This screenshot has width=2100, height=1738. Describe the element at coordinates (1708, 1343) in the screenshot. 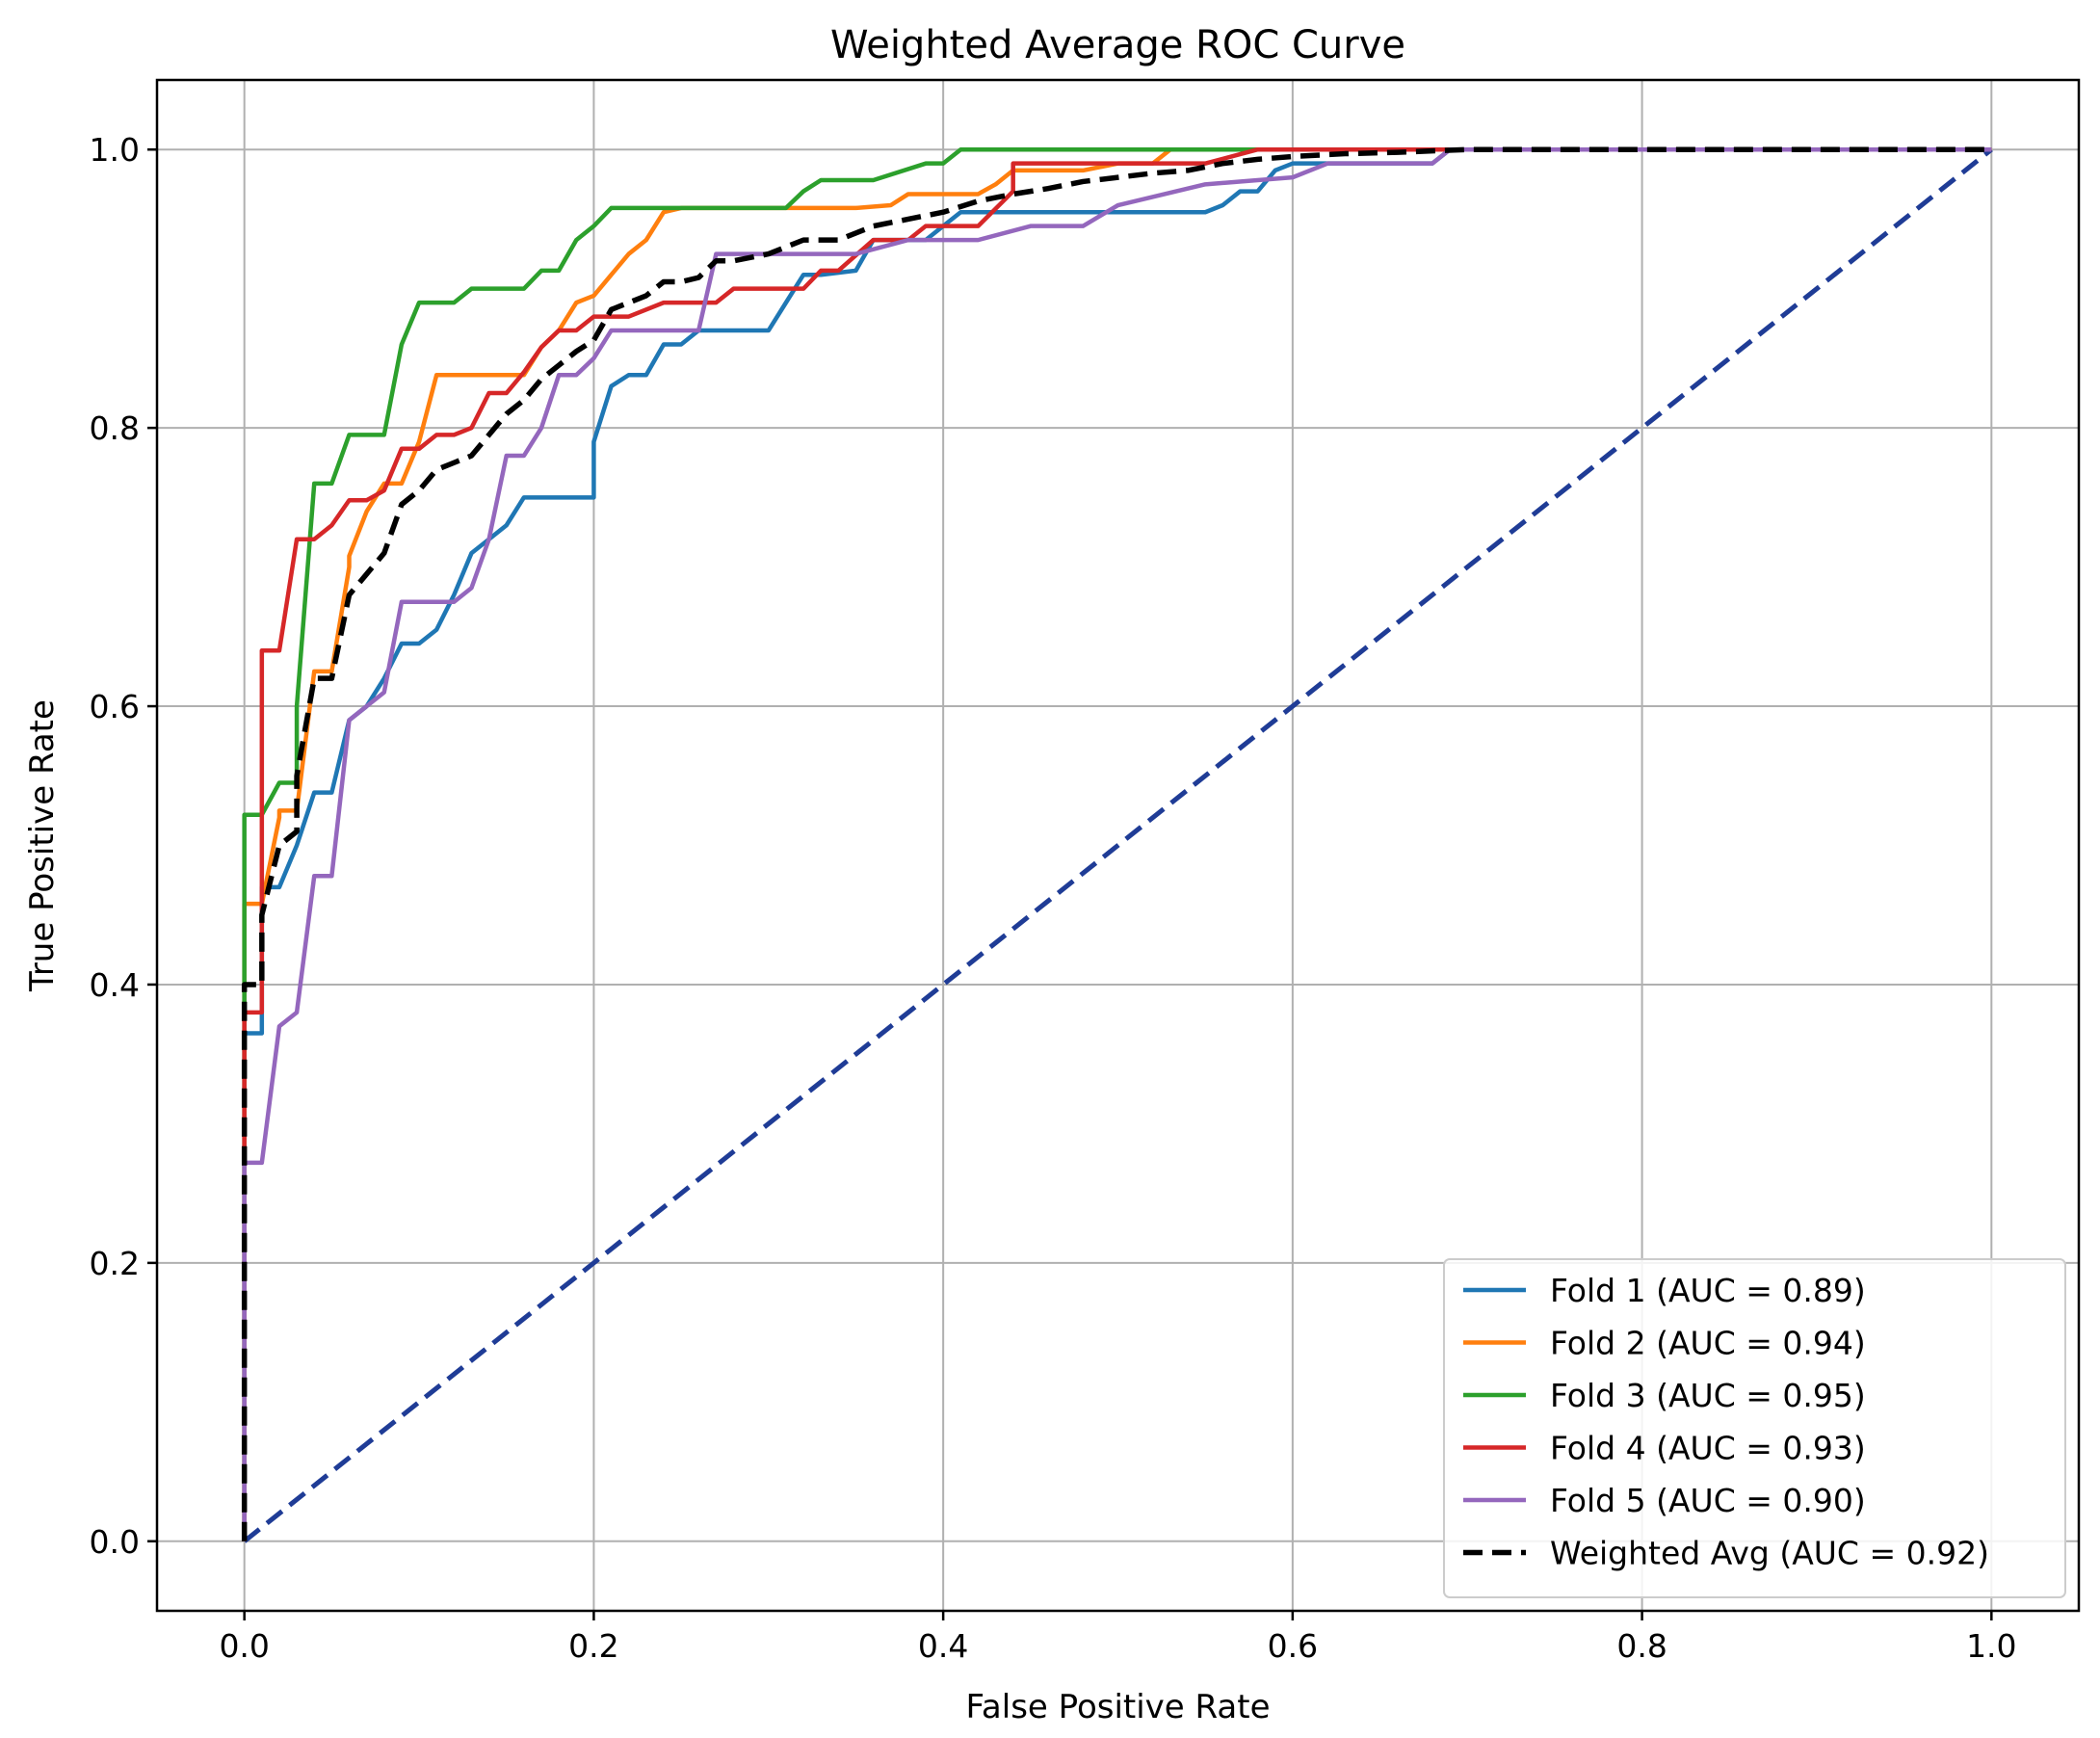

I see `legend-entry-2: Fold 2 (AUC = 0.94)` at that location.